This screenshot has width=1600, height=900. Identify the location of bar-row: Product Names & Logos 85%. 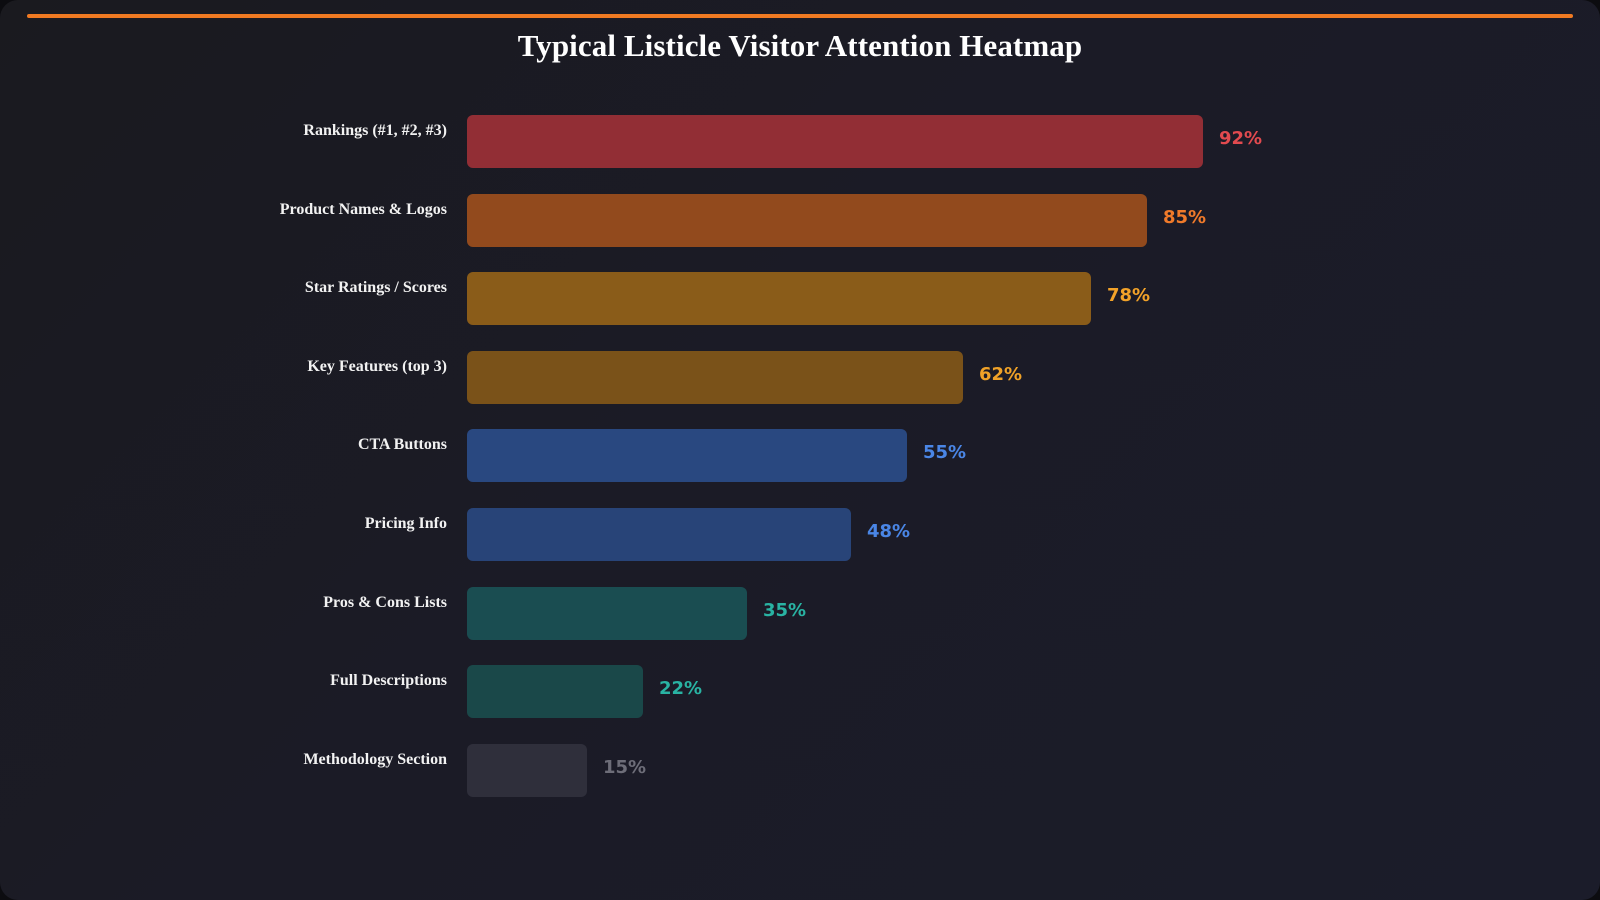
(800, 233).